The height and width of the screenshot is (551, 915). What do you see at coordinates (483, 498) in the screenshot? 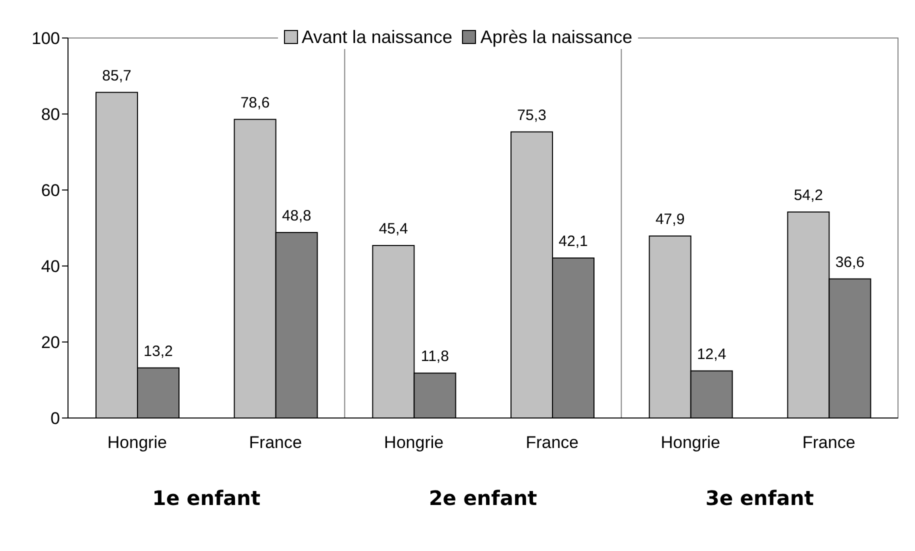
I see `text: 2e enfant` at bounding box center [483, 498].